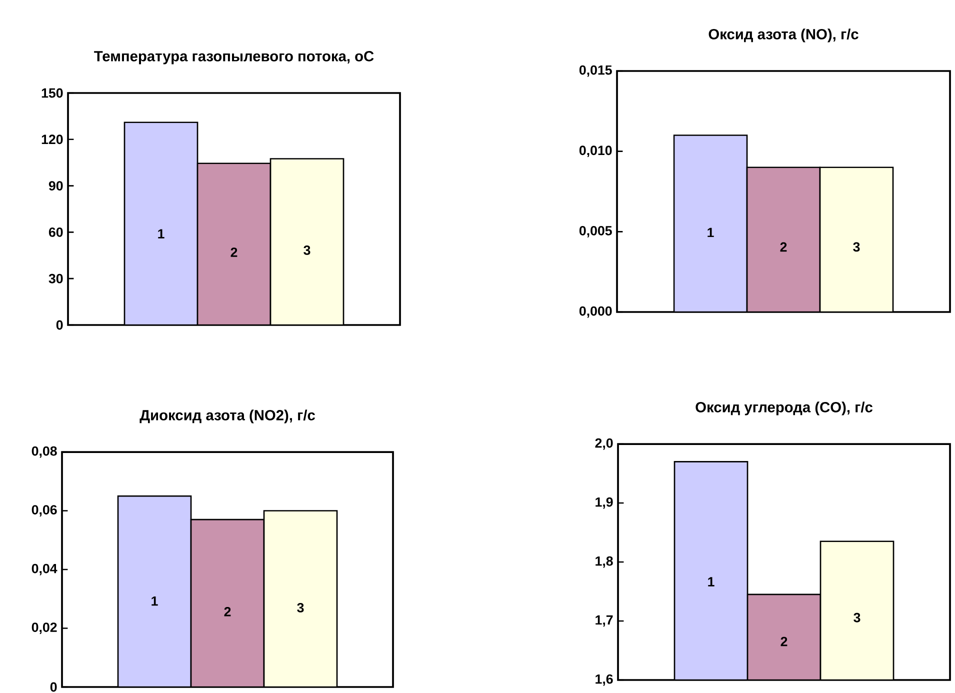  Describe the element at coordinates (604, 444) in the screenshot. I see `y-tick-label: 2,0` at that location.